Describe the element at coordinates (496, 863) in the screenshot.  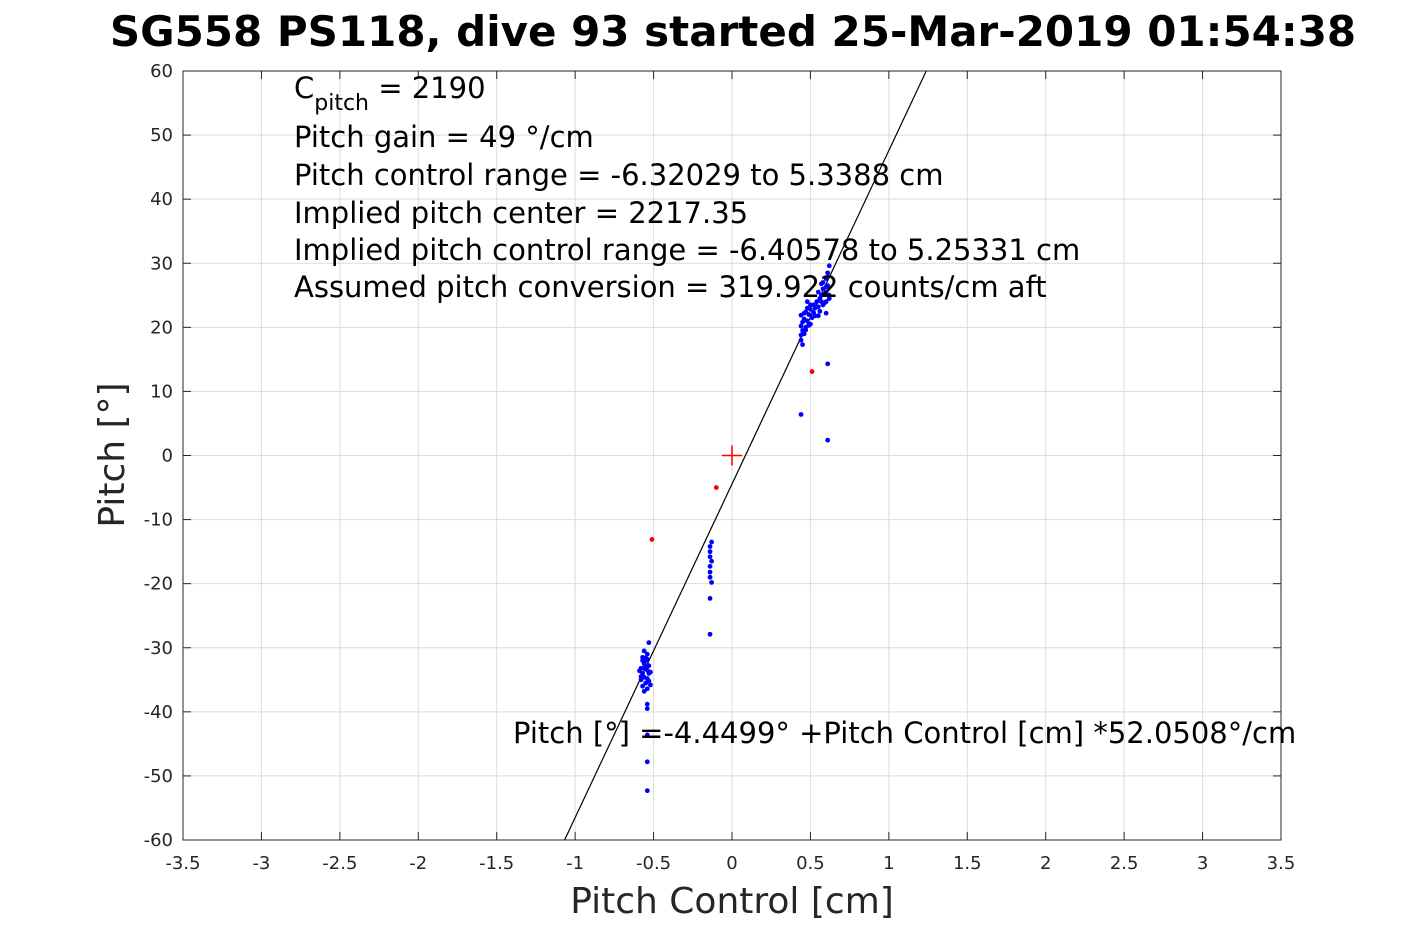
I see `x-tick-label: -1.5` at that location.